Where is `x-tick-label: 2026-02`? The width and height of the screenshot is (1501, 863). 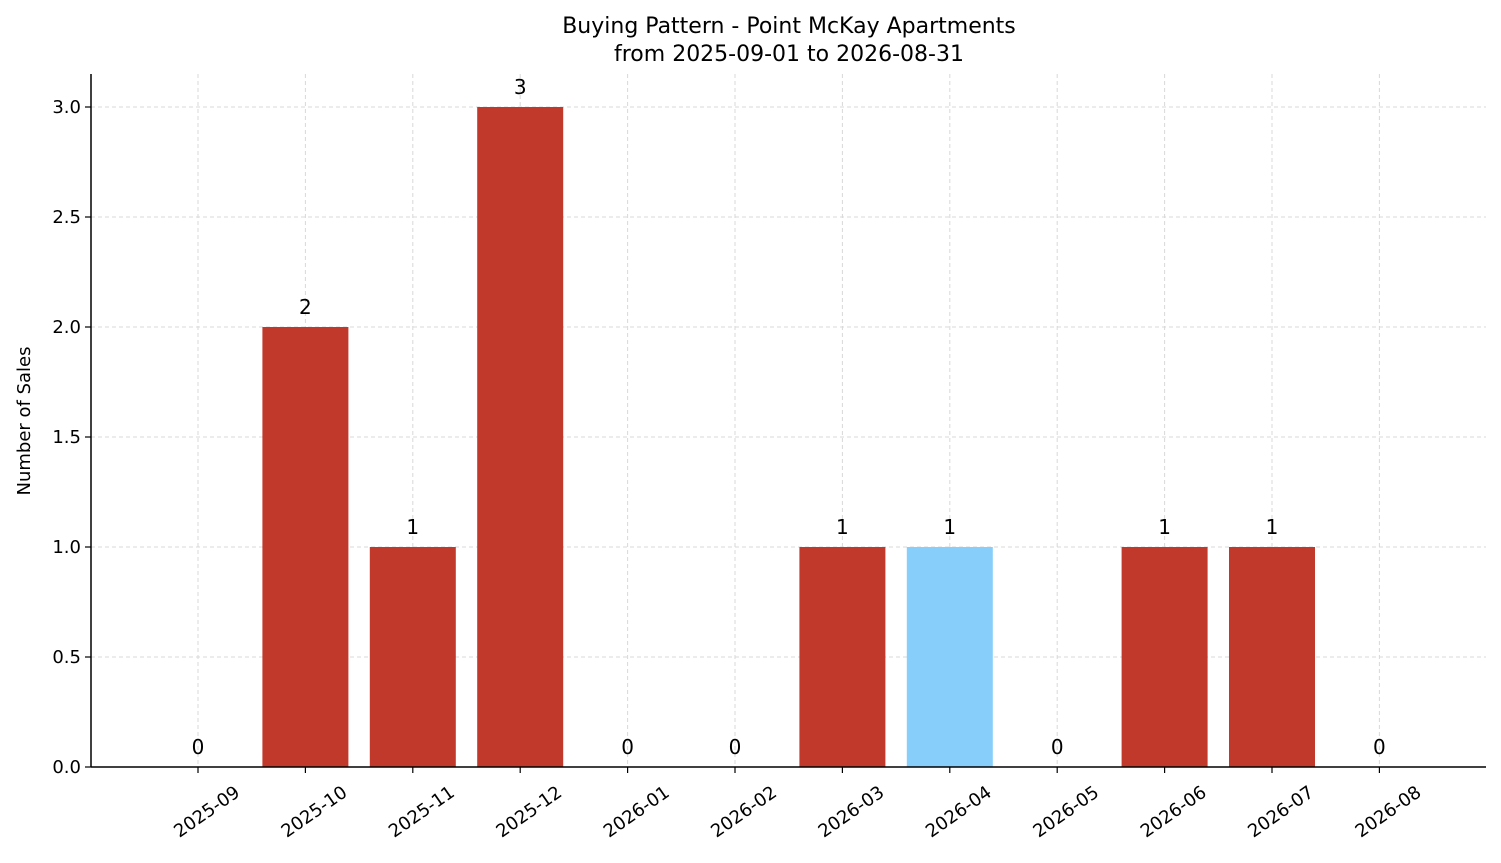
x-tick-label: 2026-02 is located at coordinates (744, 812).